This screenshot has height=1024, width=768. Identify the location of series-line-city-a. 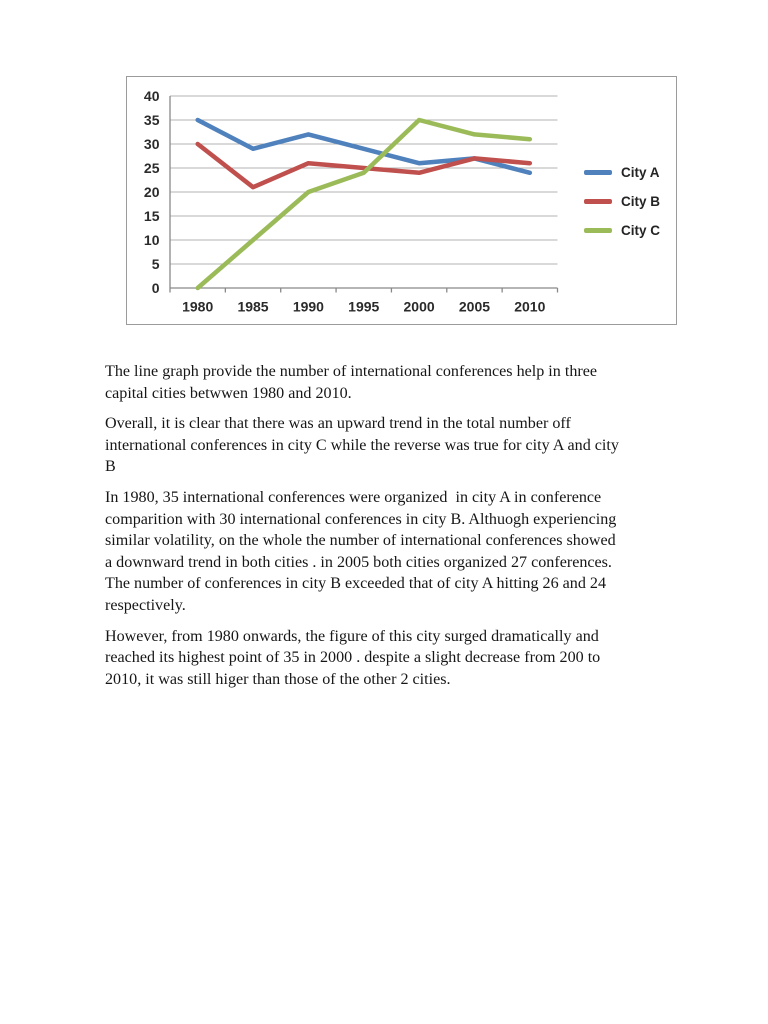
(364, 146).